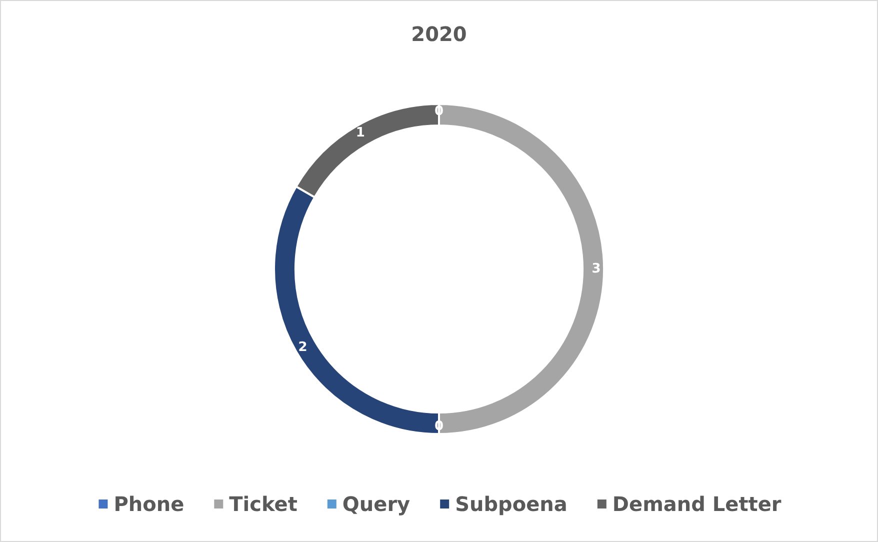  Describe the element at coordinates (149, 504) in the screenshot. I see `legend-label: Phone` at that location.